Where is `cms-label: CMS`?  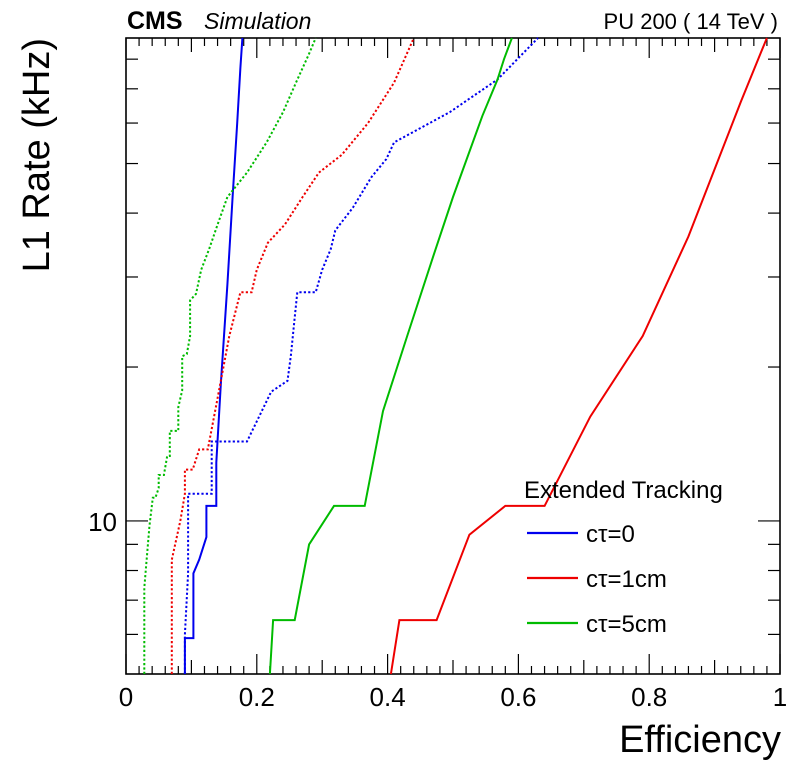
cms-label: CMS is located at coordinates (155, 21).